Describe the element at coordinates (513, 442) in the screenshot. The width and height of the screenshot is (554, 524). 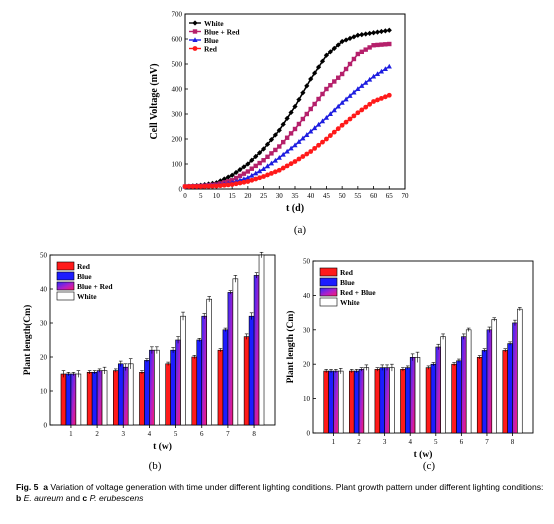
I see `x-tick-label: 8` at that location.